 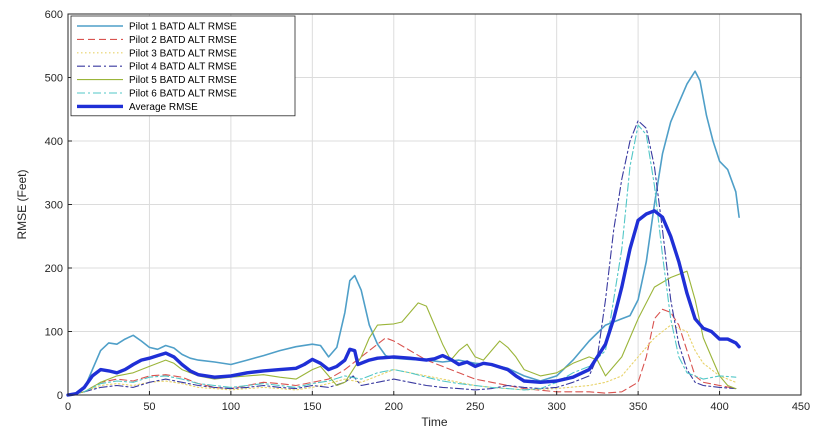 I want to click on x-tick-label: 100, so click(x=231, y=407).